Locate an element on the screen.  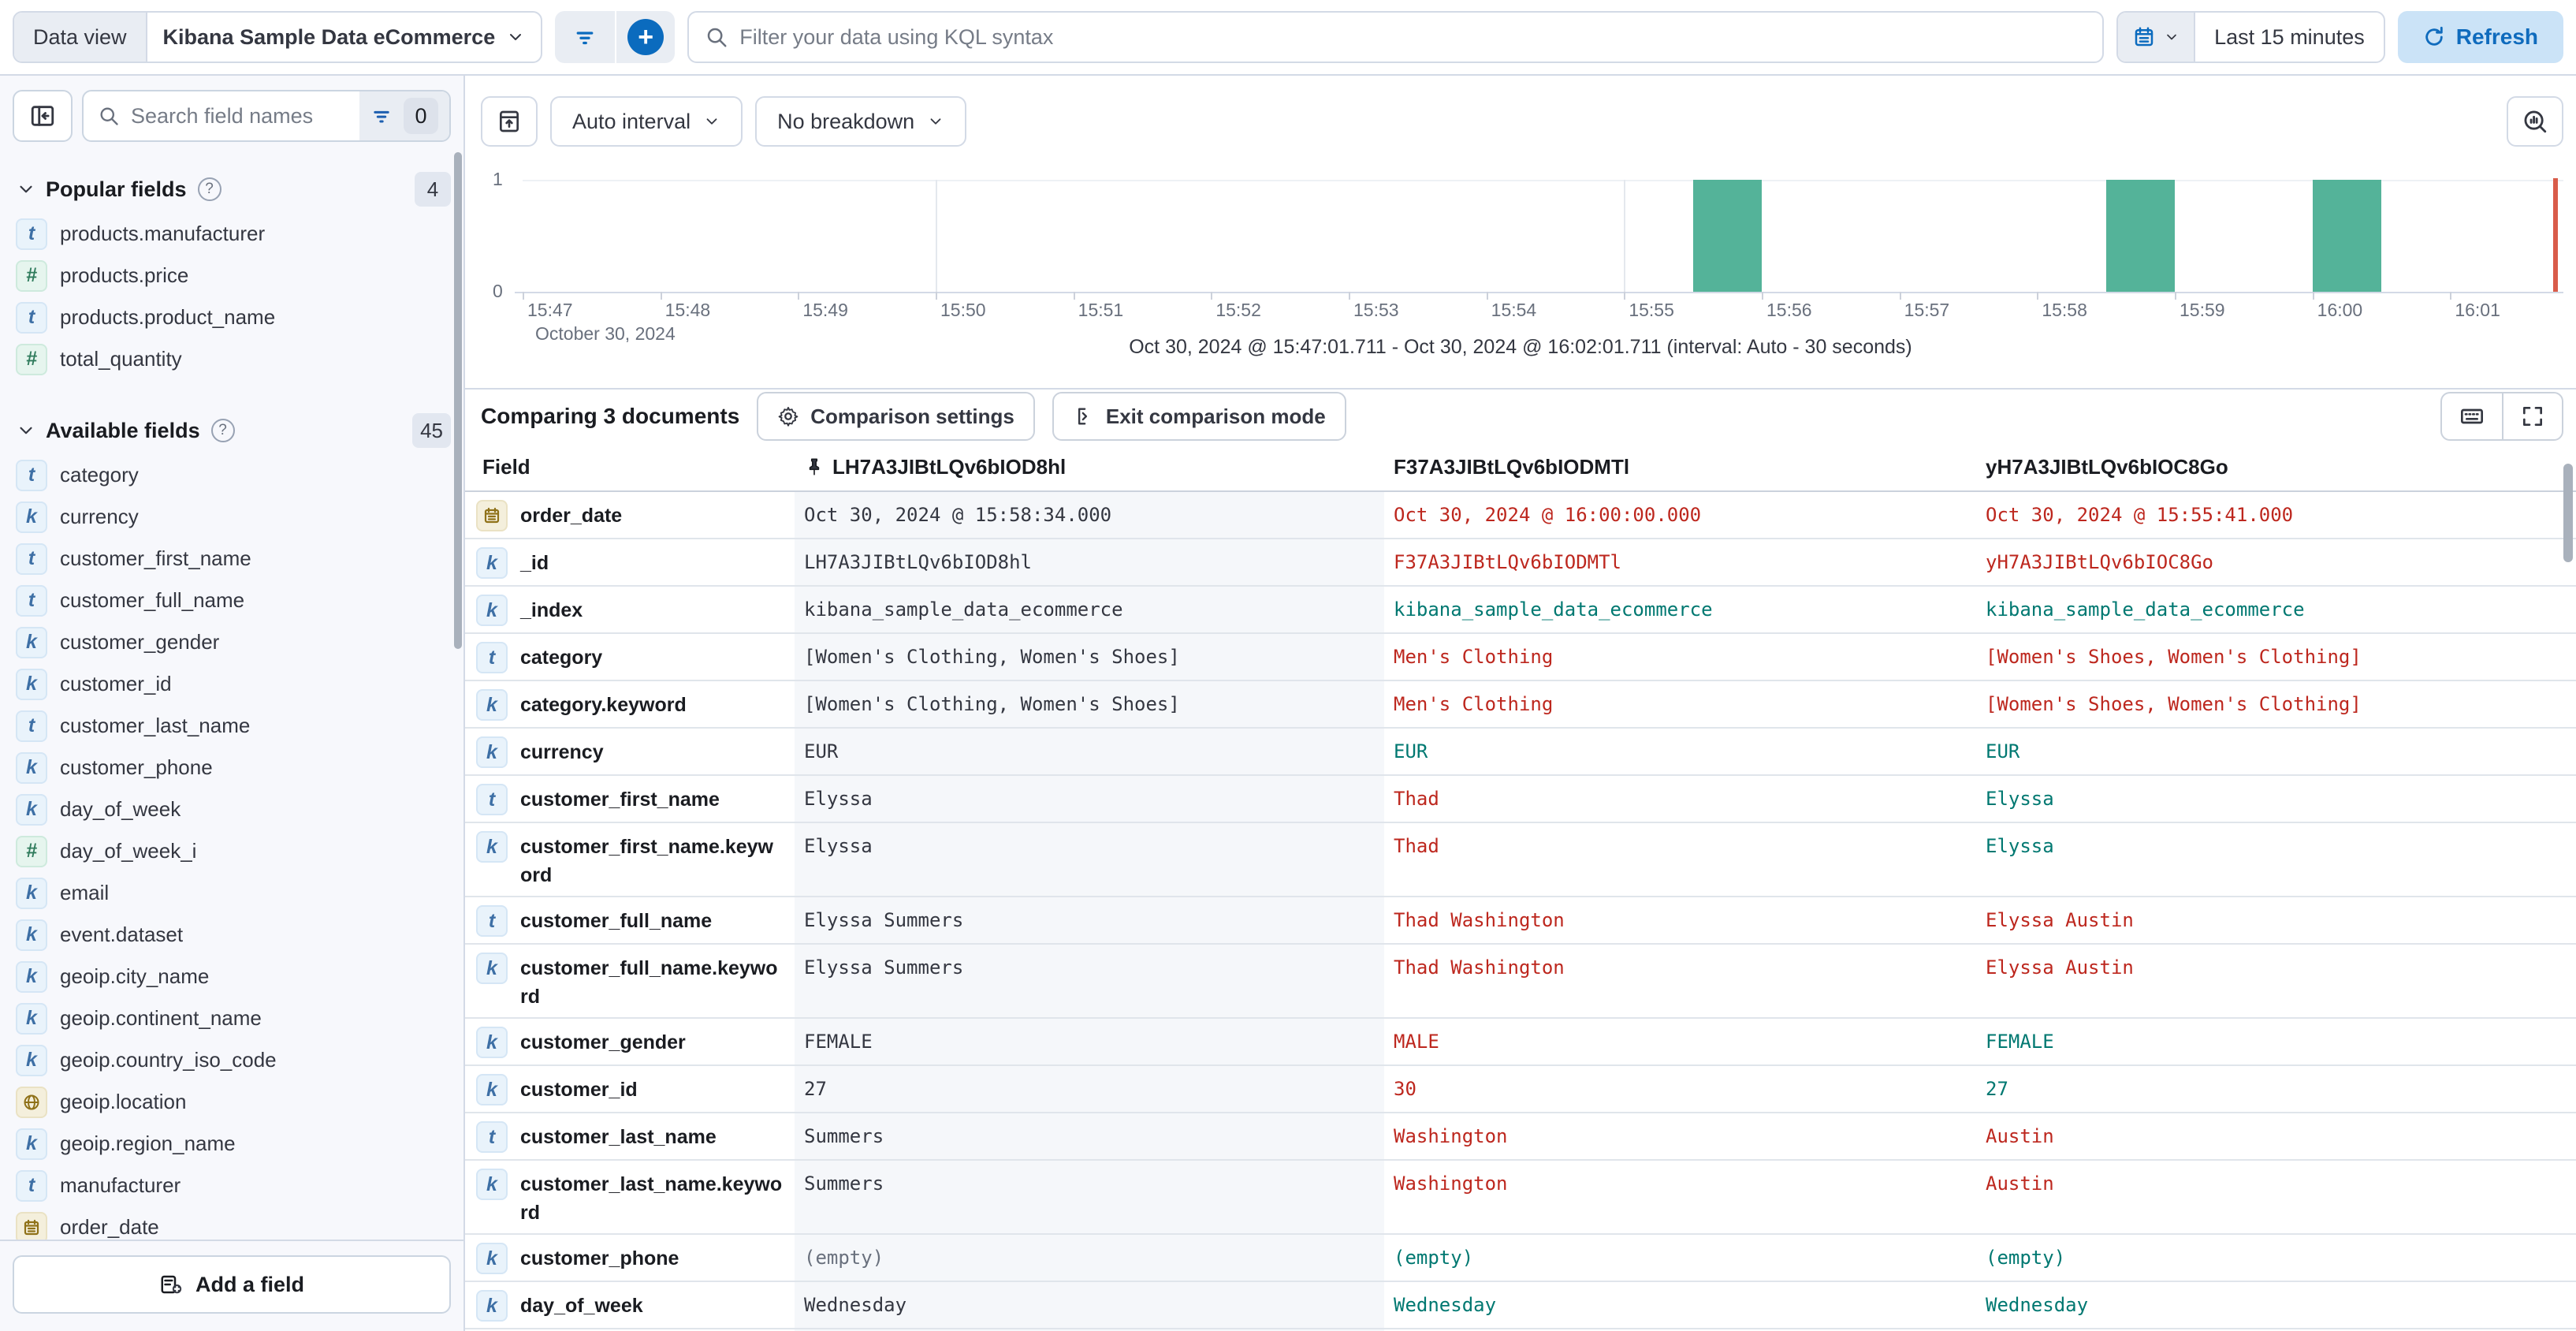
collapse-sidebar-button is located at coordinates (43, 116).